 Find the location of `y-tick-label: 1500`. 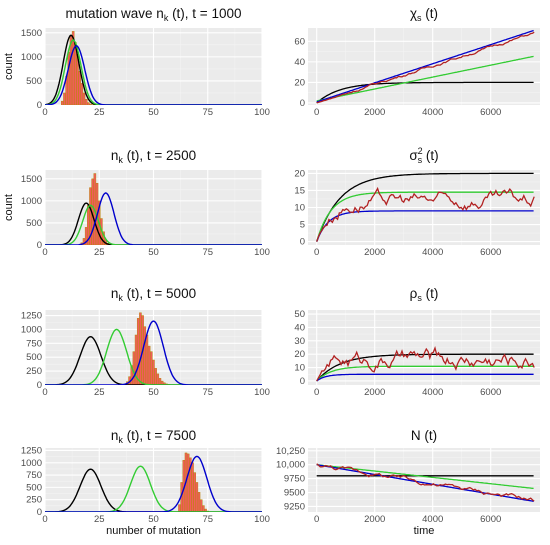

y-tick-label: 1500 is located at coordinates (31, 179).